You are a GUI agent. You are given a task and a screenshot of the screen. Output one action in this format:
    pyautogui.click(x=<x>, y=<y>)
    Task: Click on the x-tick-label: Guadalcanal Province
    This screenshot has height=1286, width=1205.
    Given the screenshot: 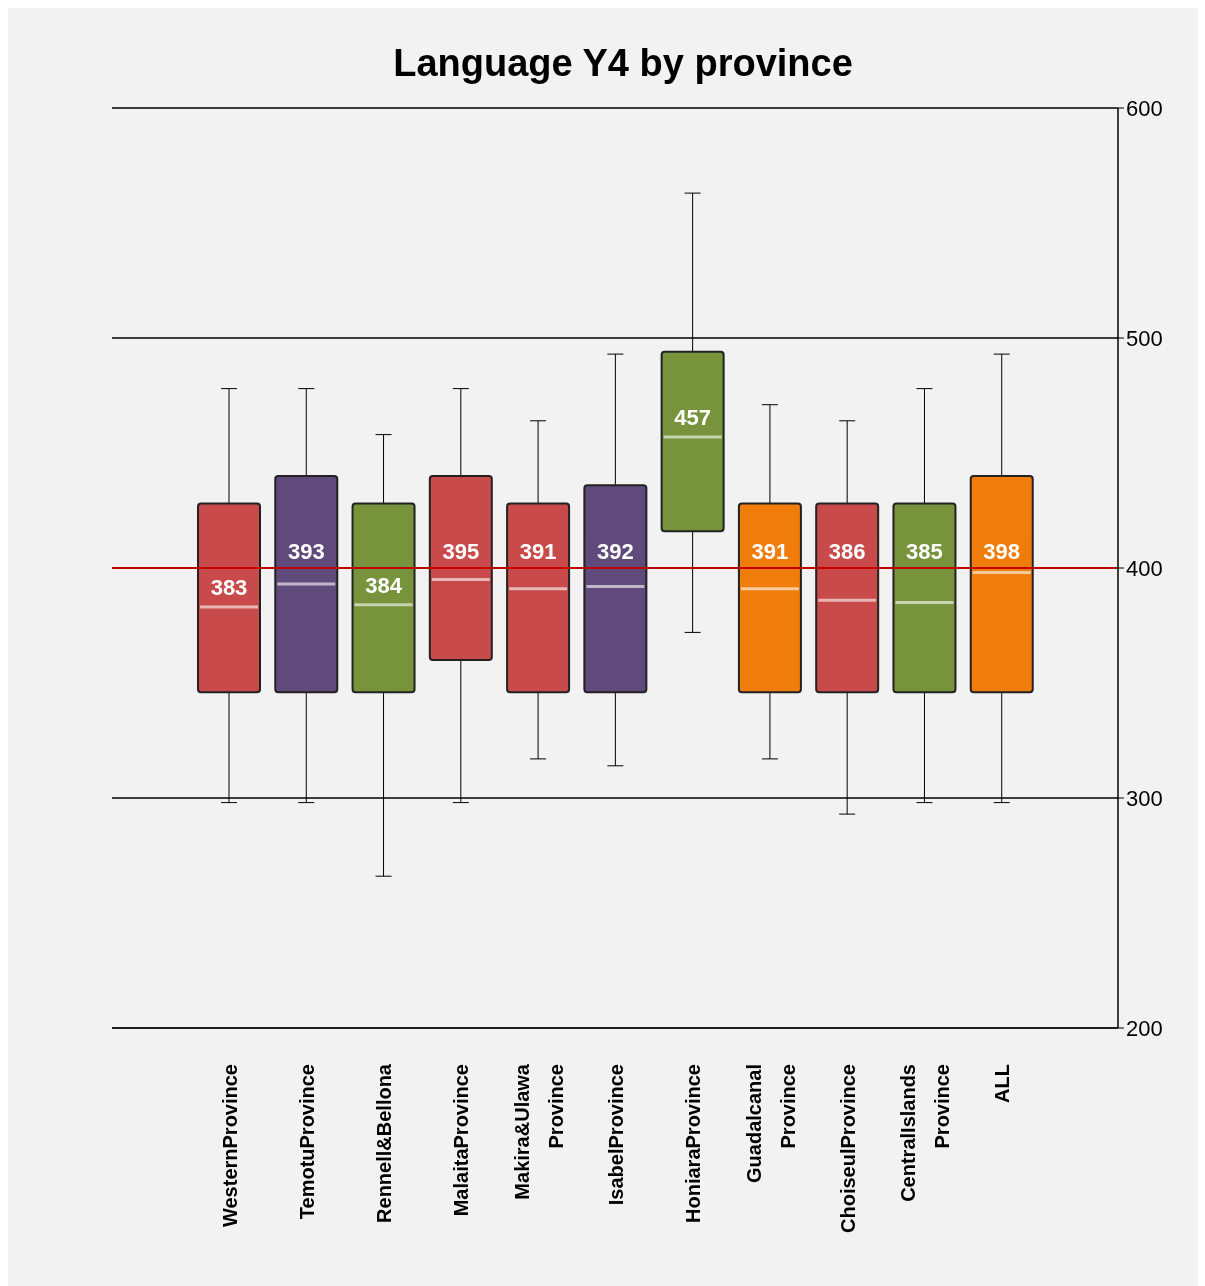 What is the action you would take?
    pyautogui.click(x=770, y=1123)
    